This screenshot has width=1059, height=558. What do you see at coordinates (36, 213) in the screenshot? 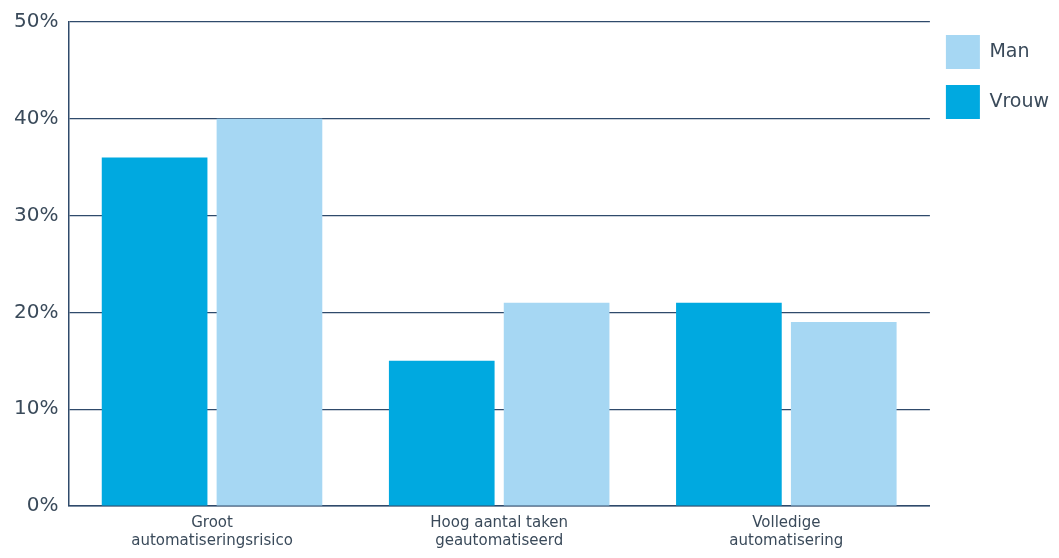
I see `y-tick-label: 30%` at bounding box center [36, 213].